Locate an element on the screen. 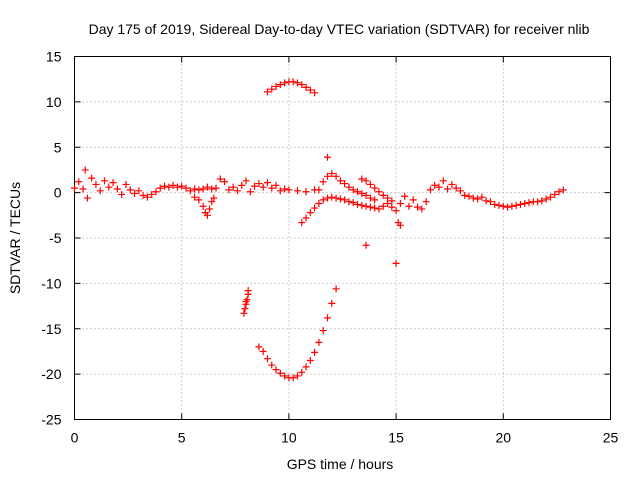 The image size is (640, 480). series-baseline-late is located at coordinates (481, 195).